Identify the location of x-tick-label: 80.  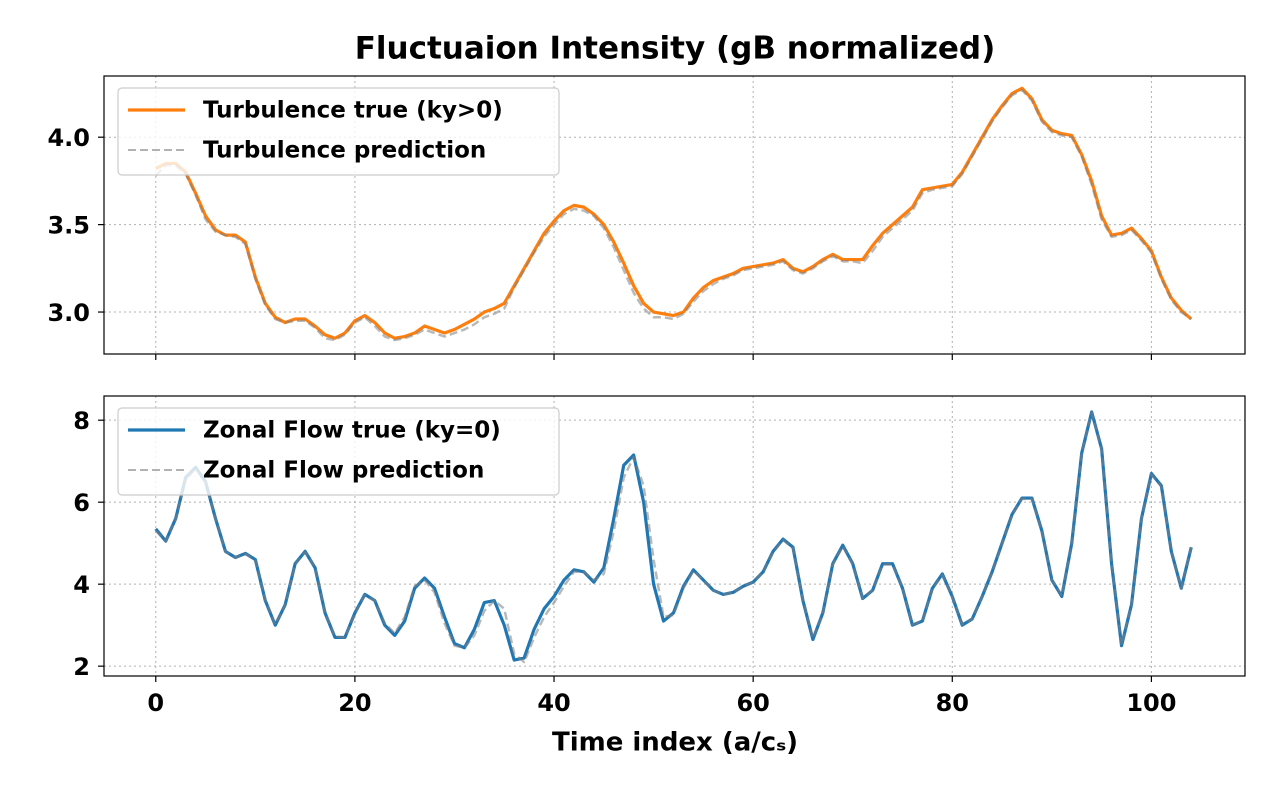
(952, 703).